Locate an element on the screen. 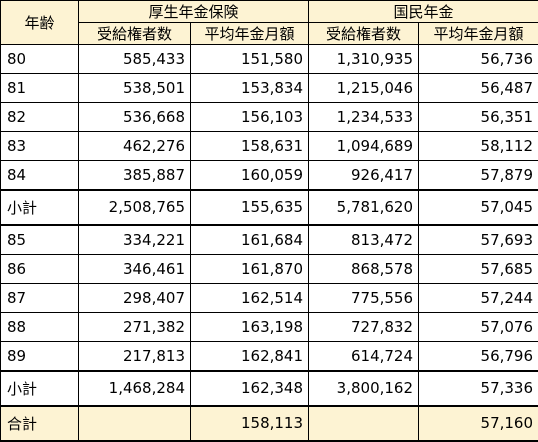 The width and height of the screenshot is (538, 442). value-cell: 217,813 is located at coordinates (134, 356).